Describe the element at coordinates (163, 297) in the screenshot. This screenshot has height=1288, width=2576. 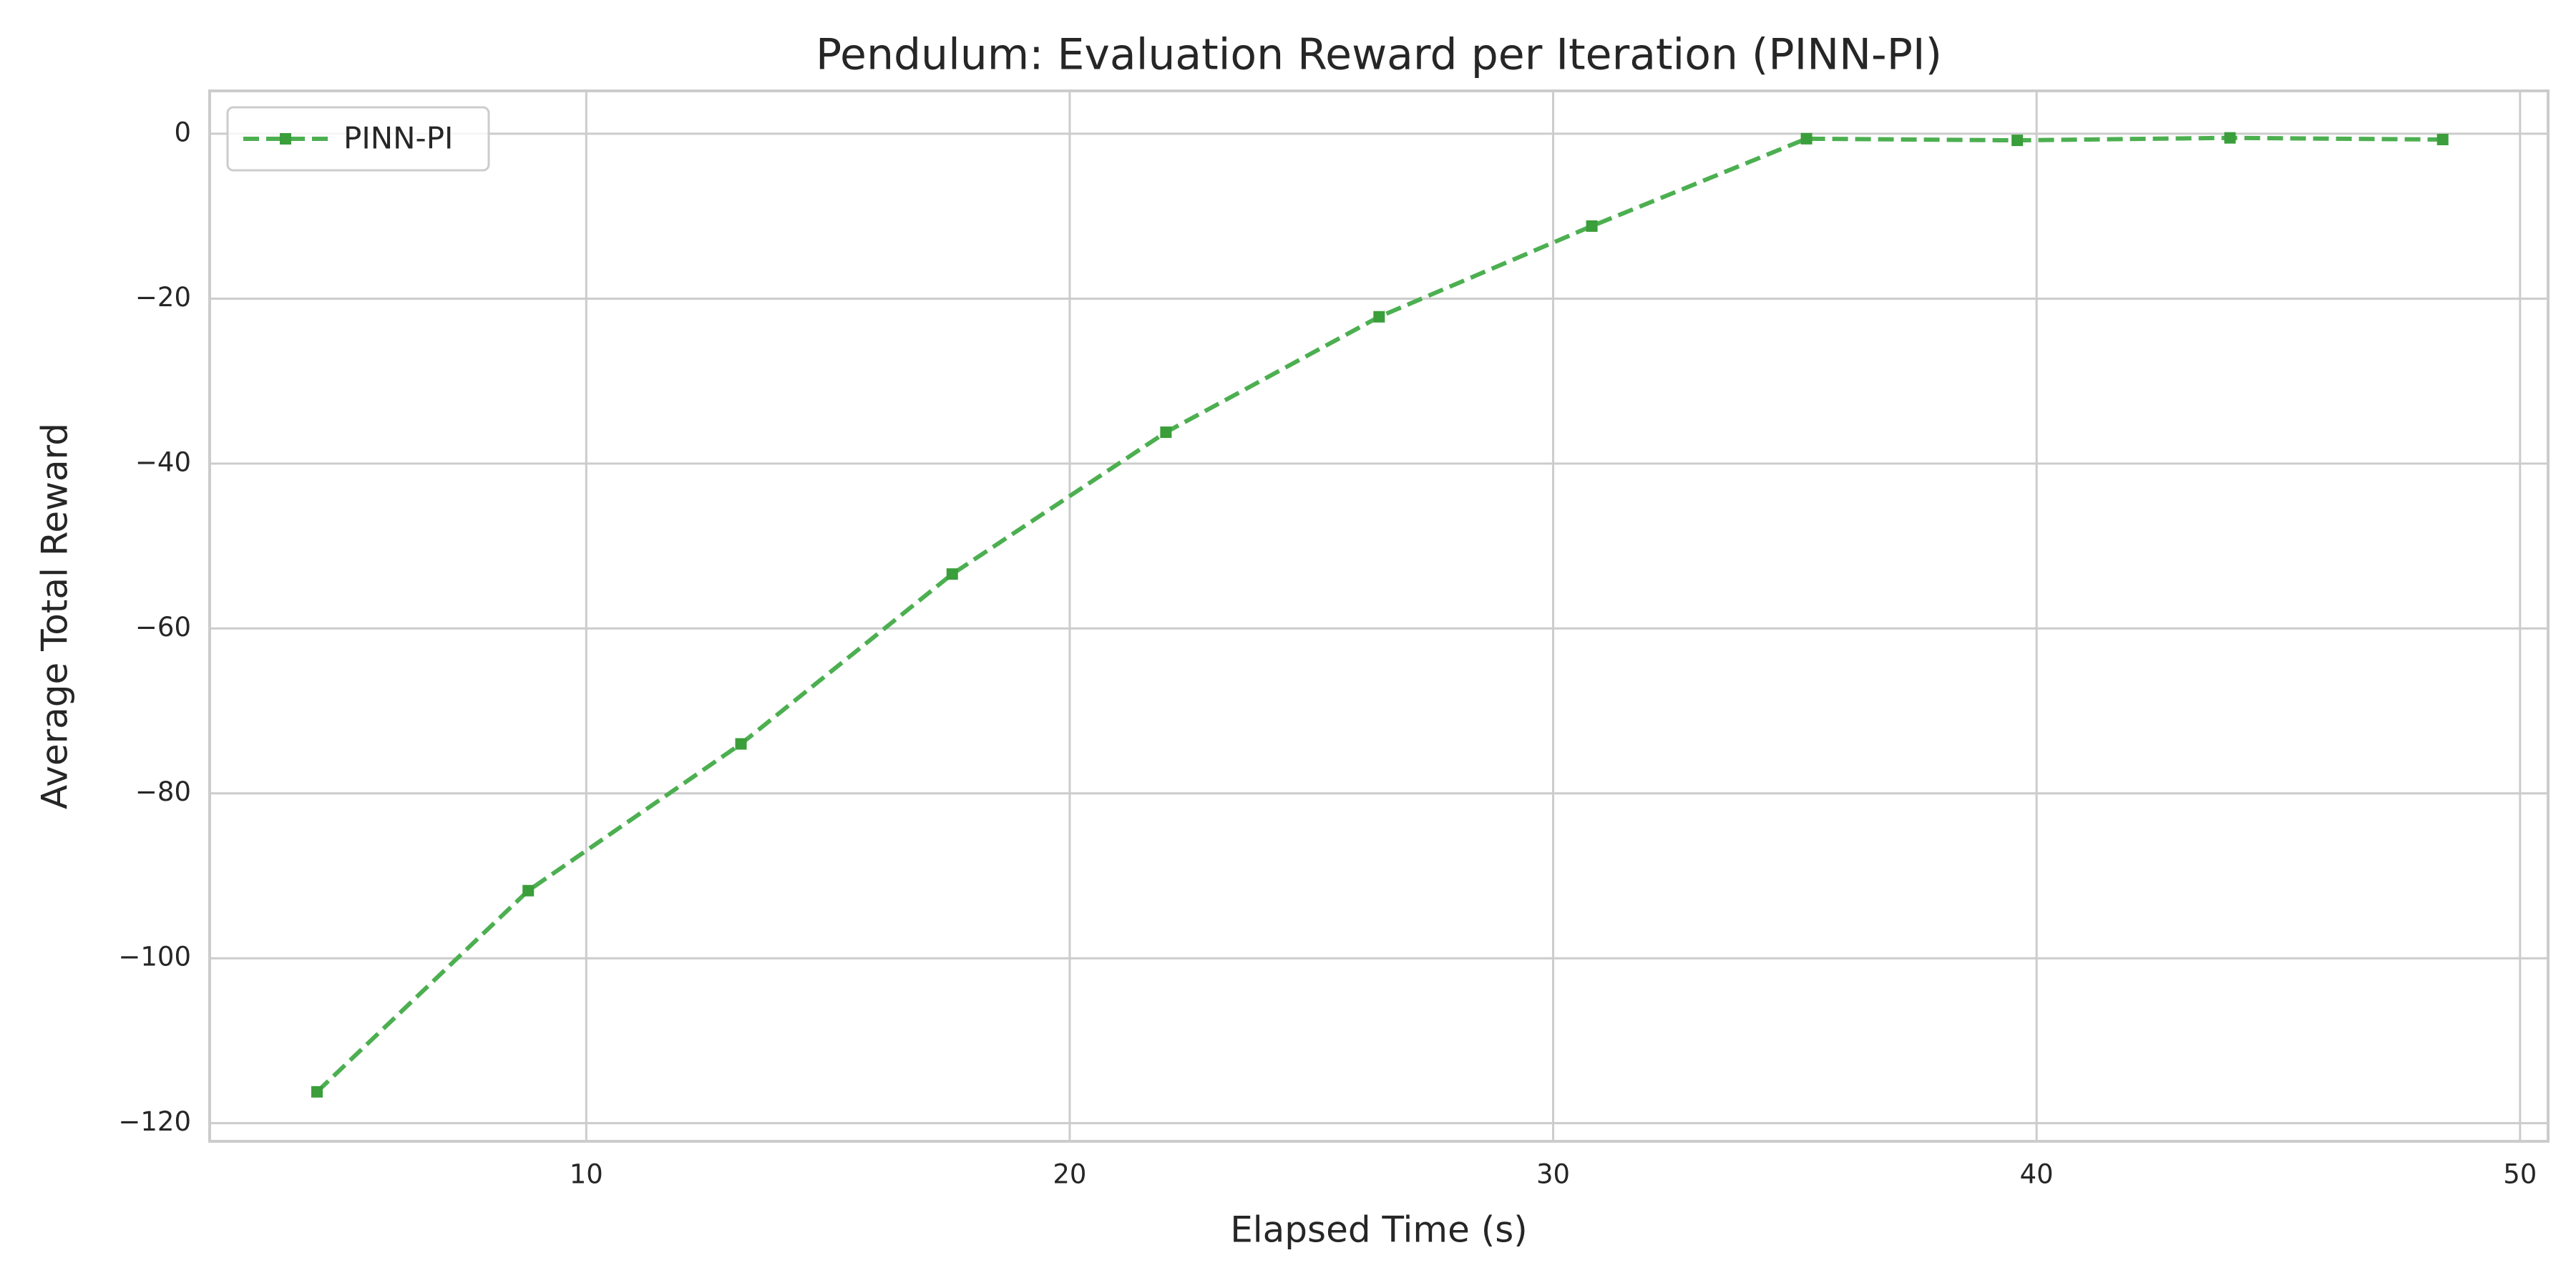
I see `y-tick-label: −20` at that location.